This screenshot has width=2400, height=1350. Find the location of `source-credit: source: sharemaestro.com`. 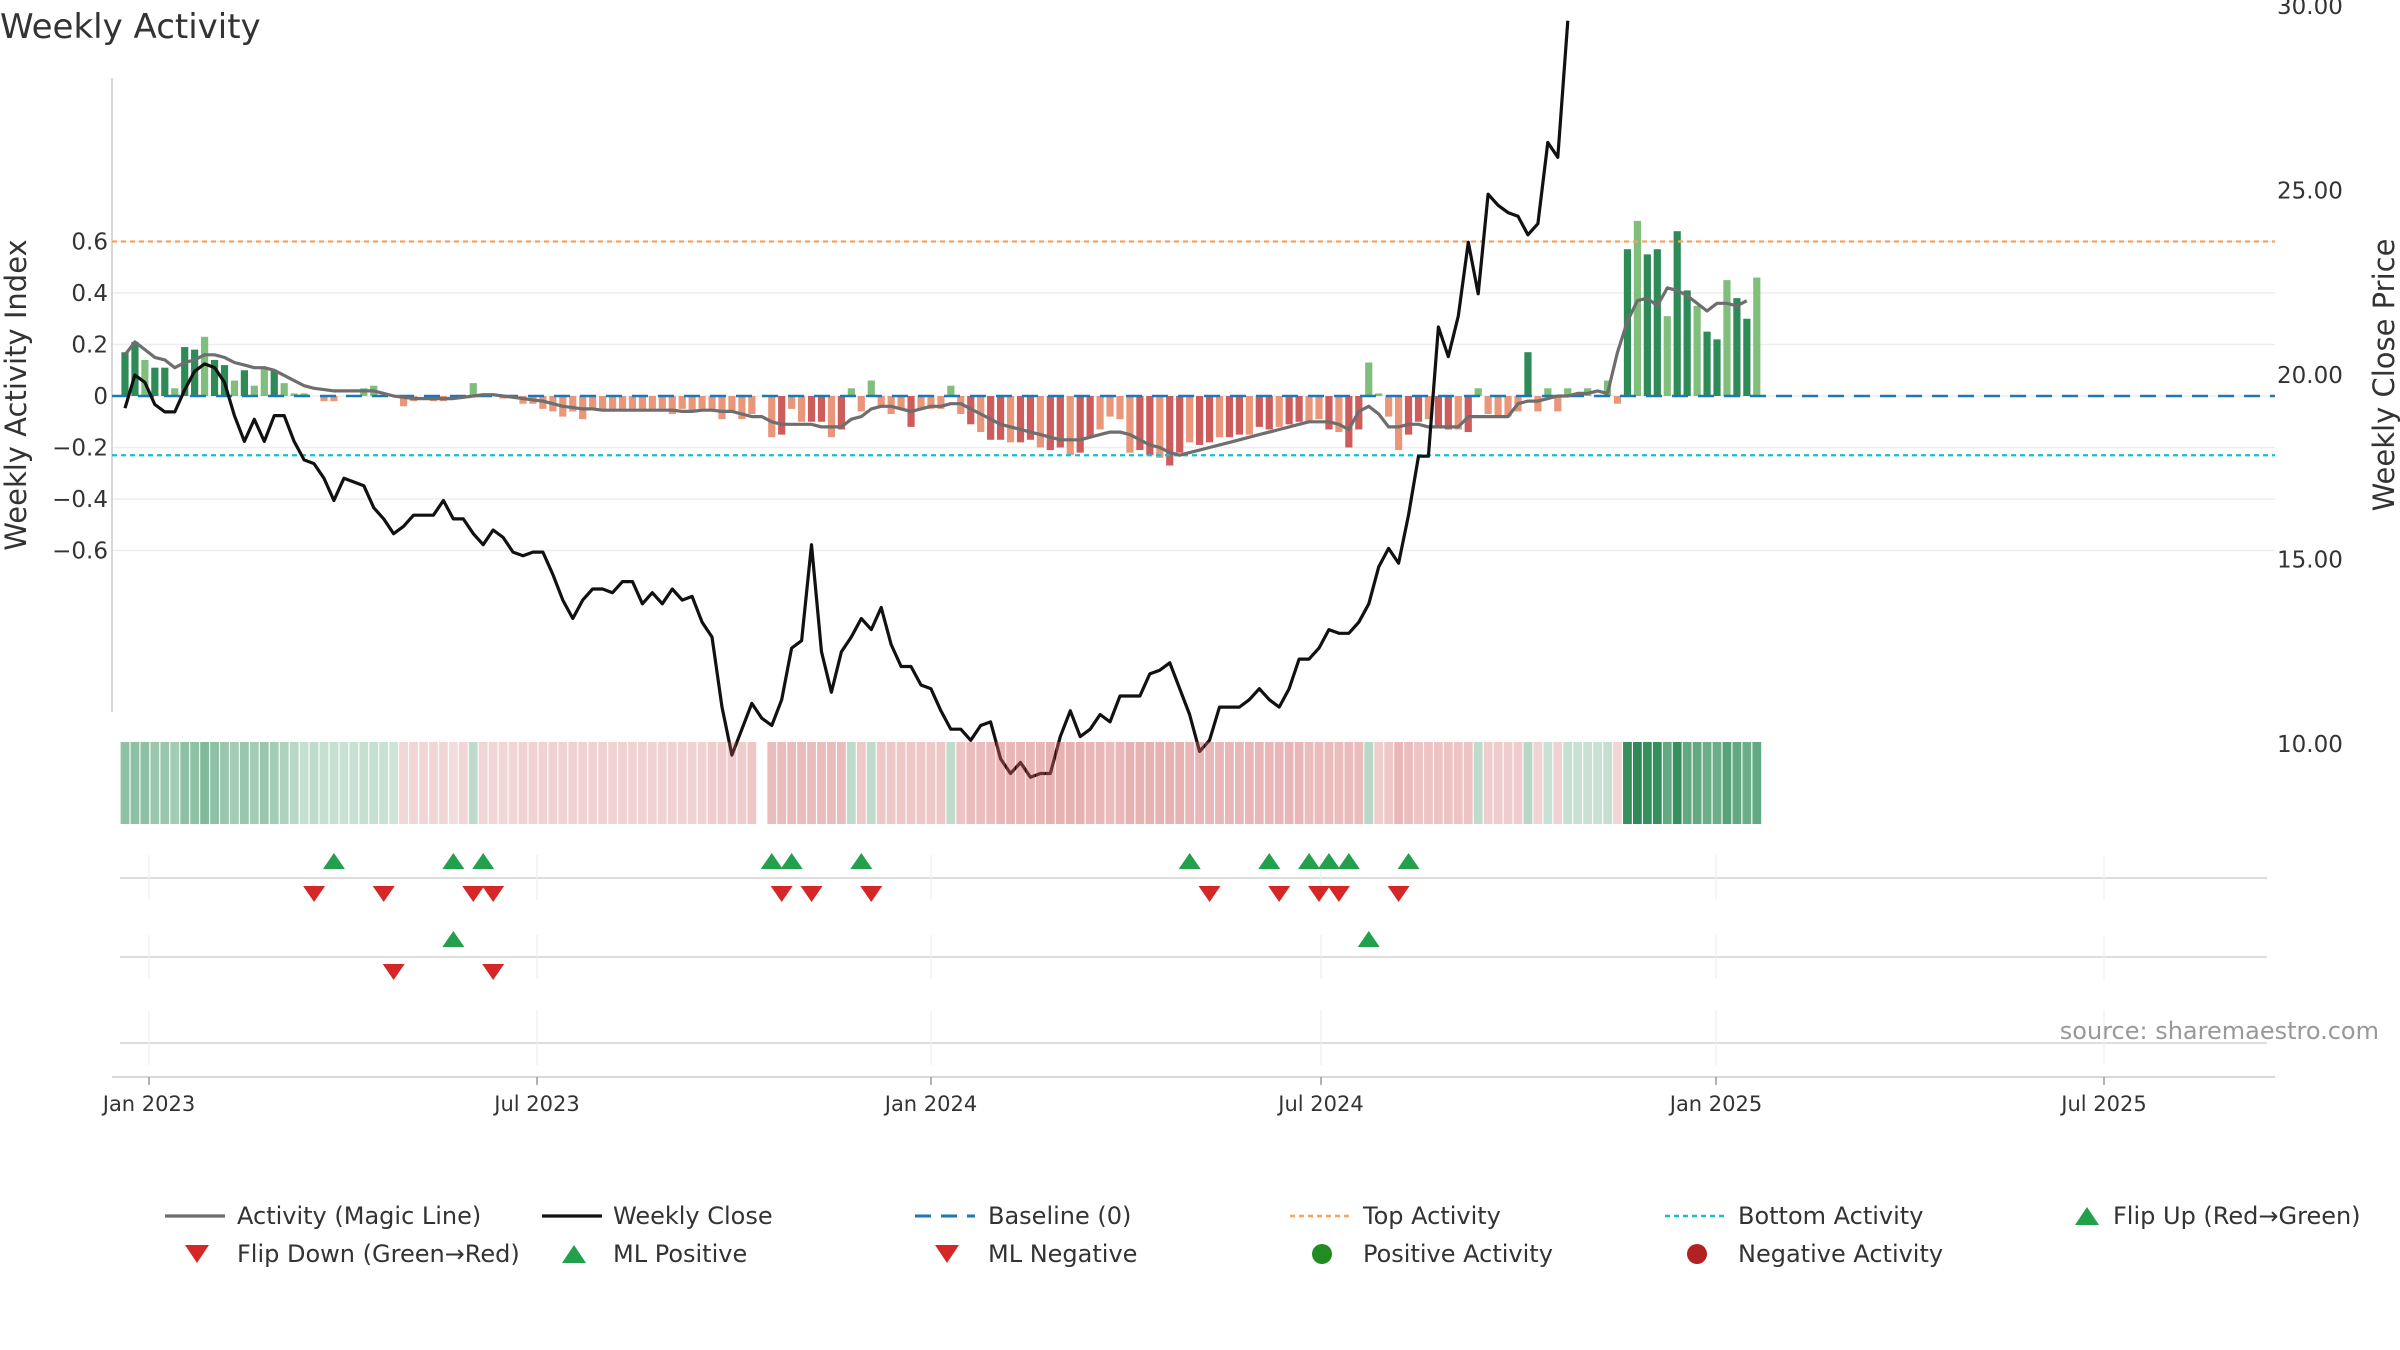

source-credit: source: sharemaestro.com is located at coordinates (2219, 1031).